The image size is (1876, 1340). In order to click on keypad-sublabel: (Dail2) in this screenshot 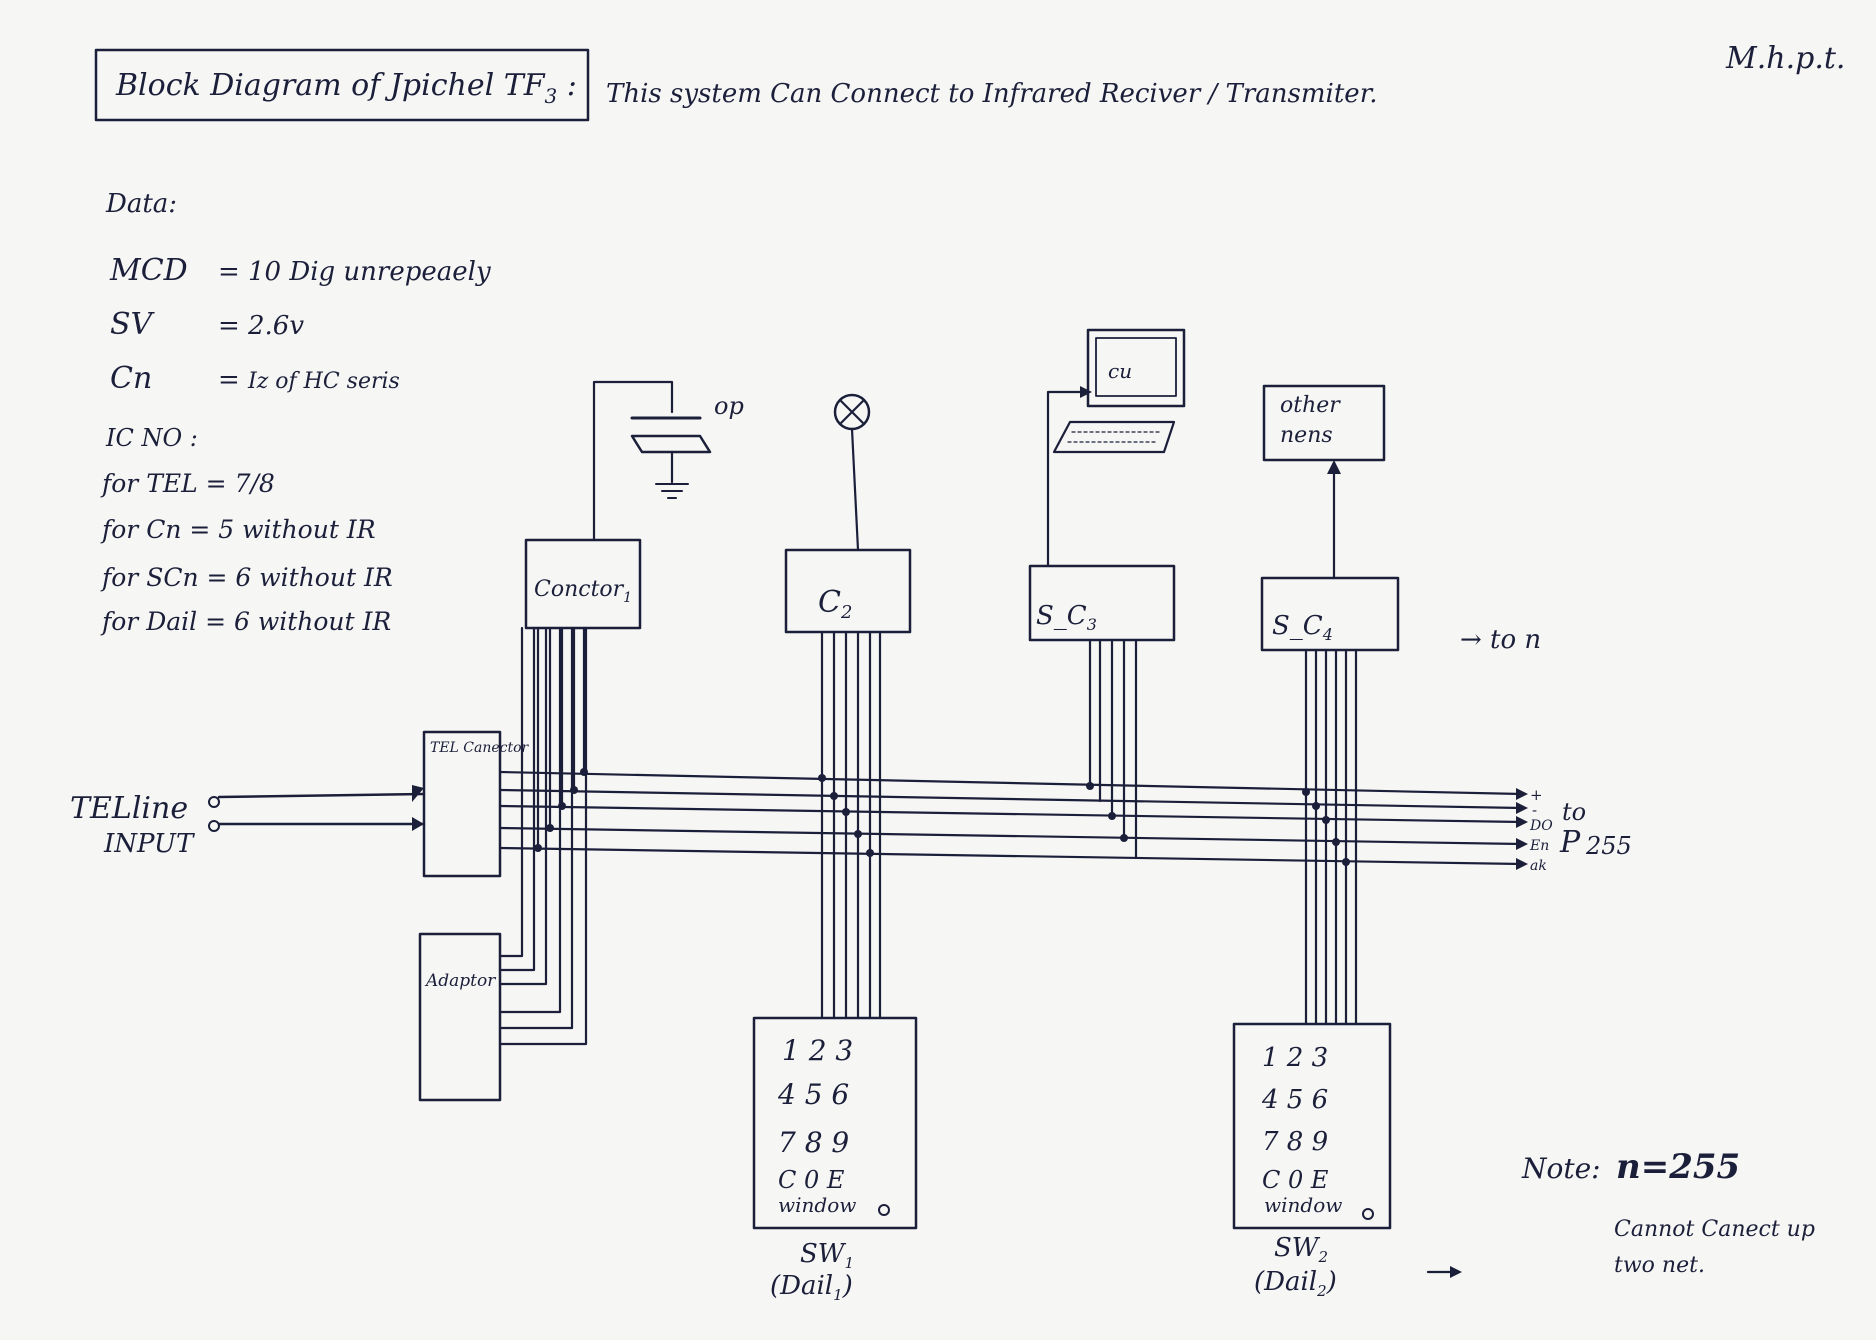, I will do `click(1295, 1283)`.